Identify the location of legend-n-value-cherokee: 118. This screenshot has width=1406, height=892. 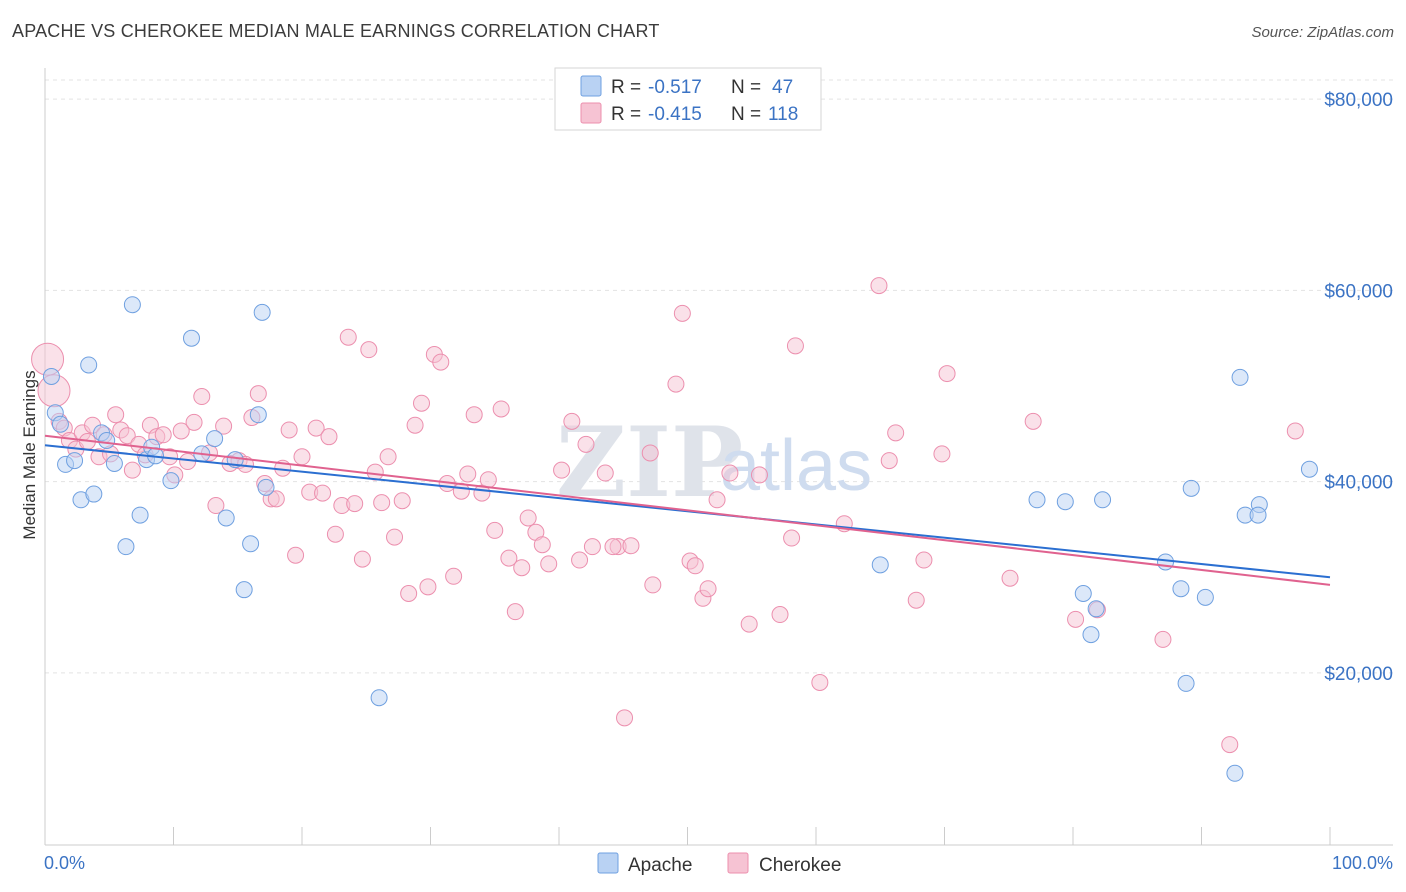
(783, 114).